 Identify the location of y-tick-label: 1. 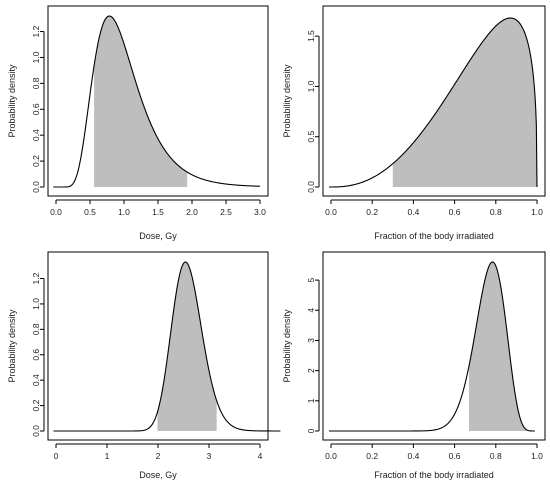
(311, 400).